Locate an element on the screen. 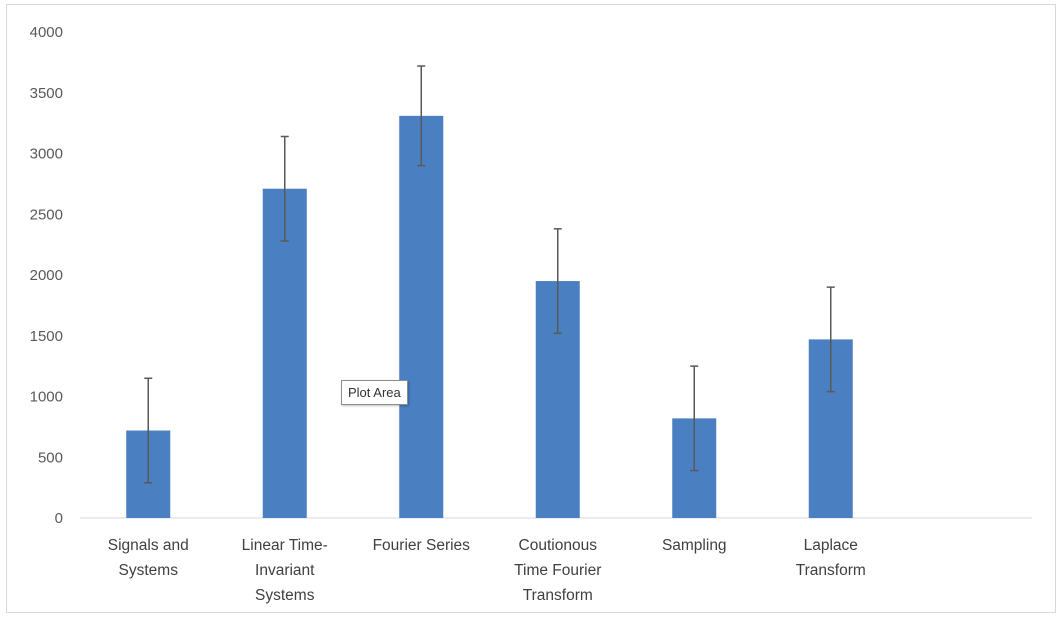 The width and height of the screenshot is (1062, 617). y-tick-label: 2500 is located at coordinates (46, 214).